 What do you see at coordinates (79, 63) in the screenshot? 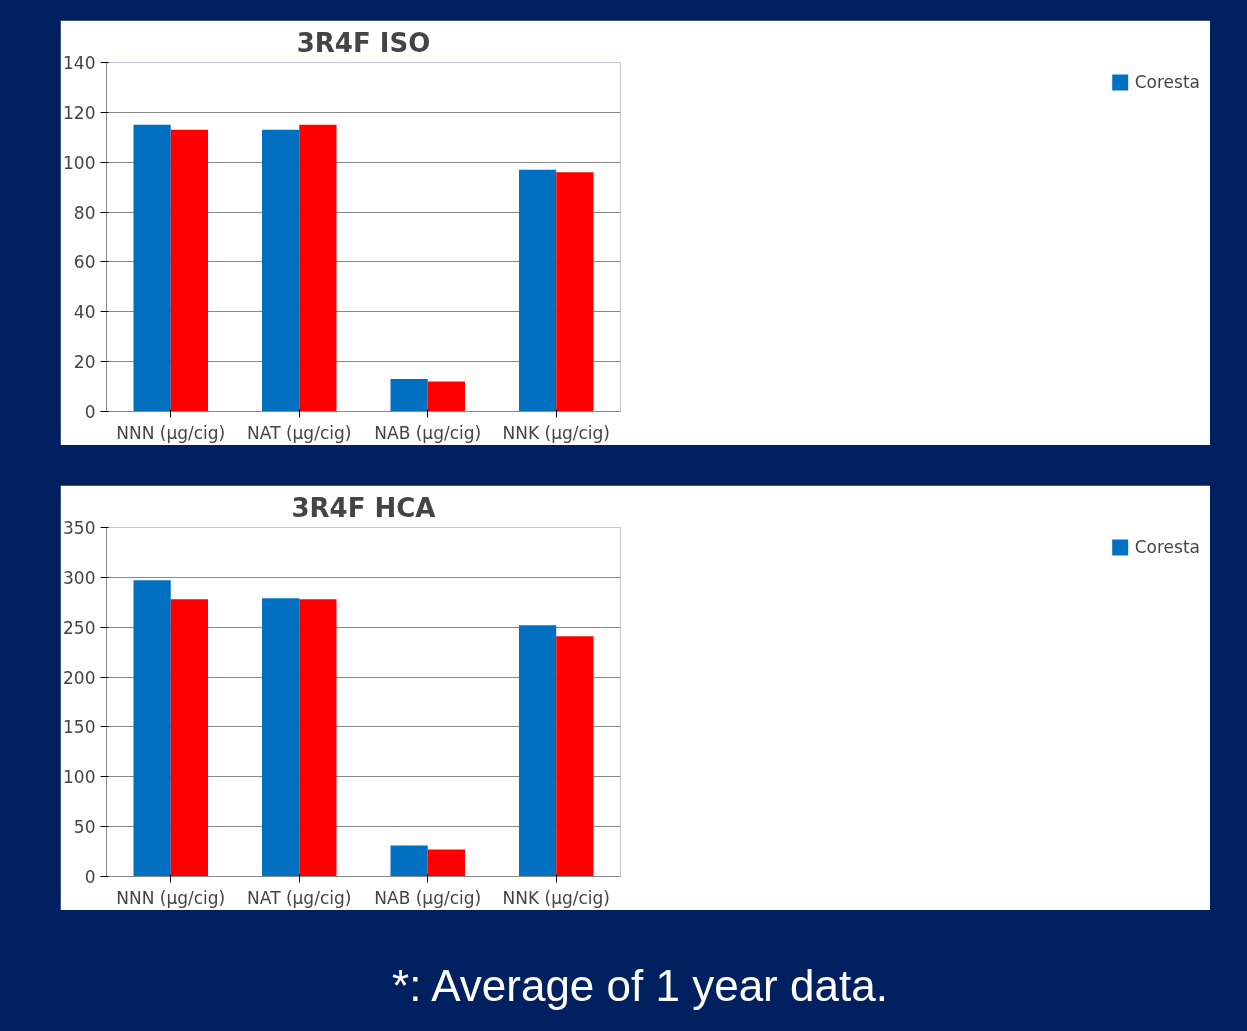
I see `y-tick-label: 140` at bounding box center [79, 63].